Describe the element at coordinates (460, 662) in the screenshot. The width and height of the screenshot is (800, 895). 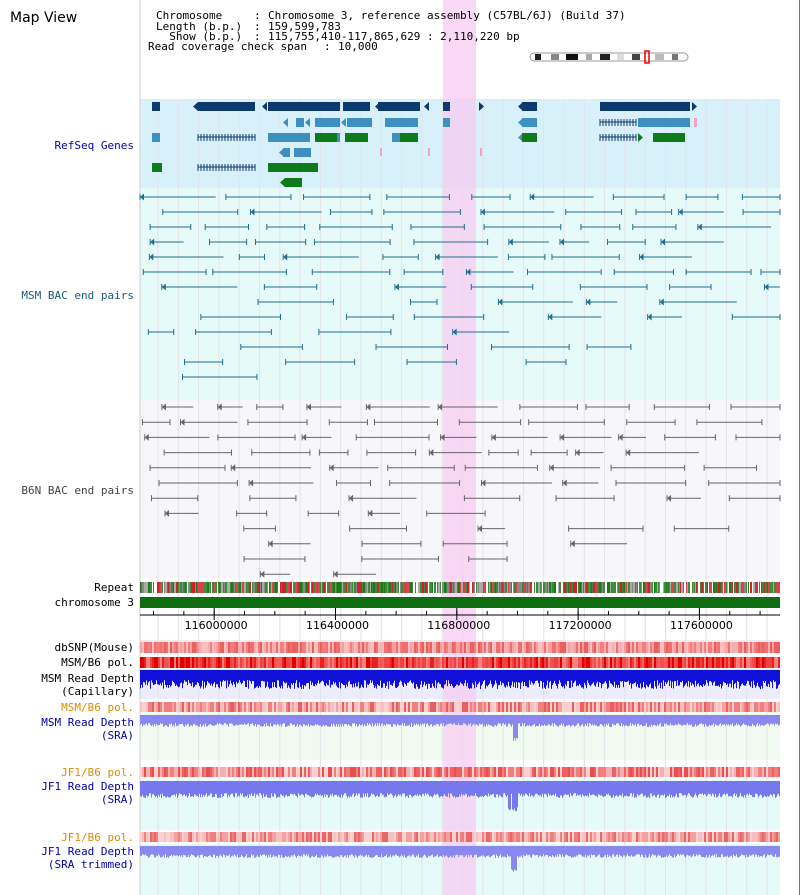
I see `msm-b6-pol-strip` at that location.